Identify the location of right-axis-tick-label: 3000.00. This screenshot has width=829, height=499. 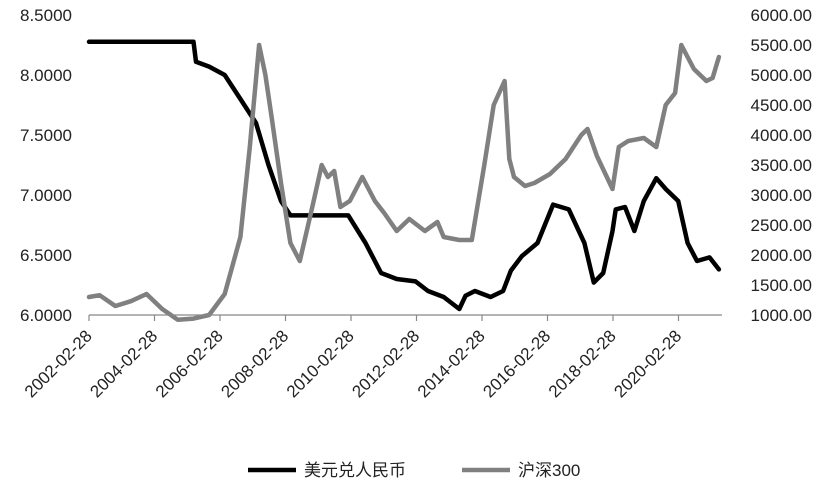
(781, 195).